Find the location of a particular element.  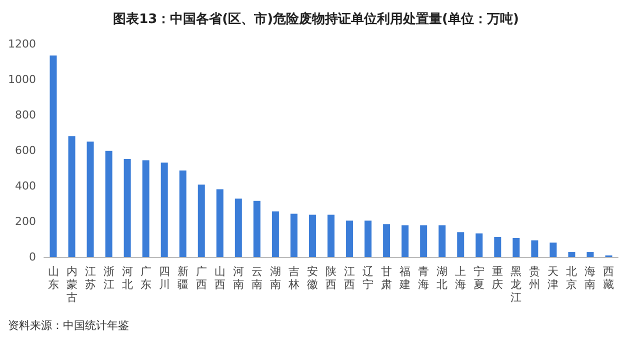

x-tick-label: 安徽 is located at coordinates (312, 278).